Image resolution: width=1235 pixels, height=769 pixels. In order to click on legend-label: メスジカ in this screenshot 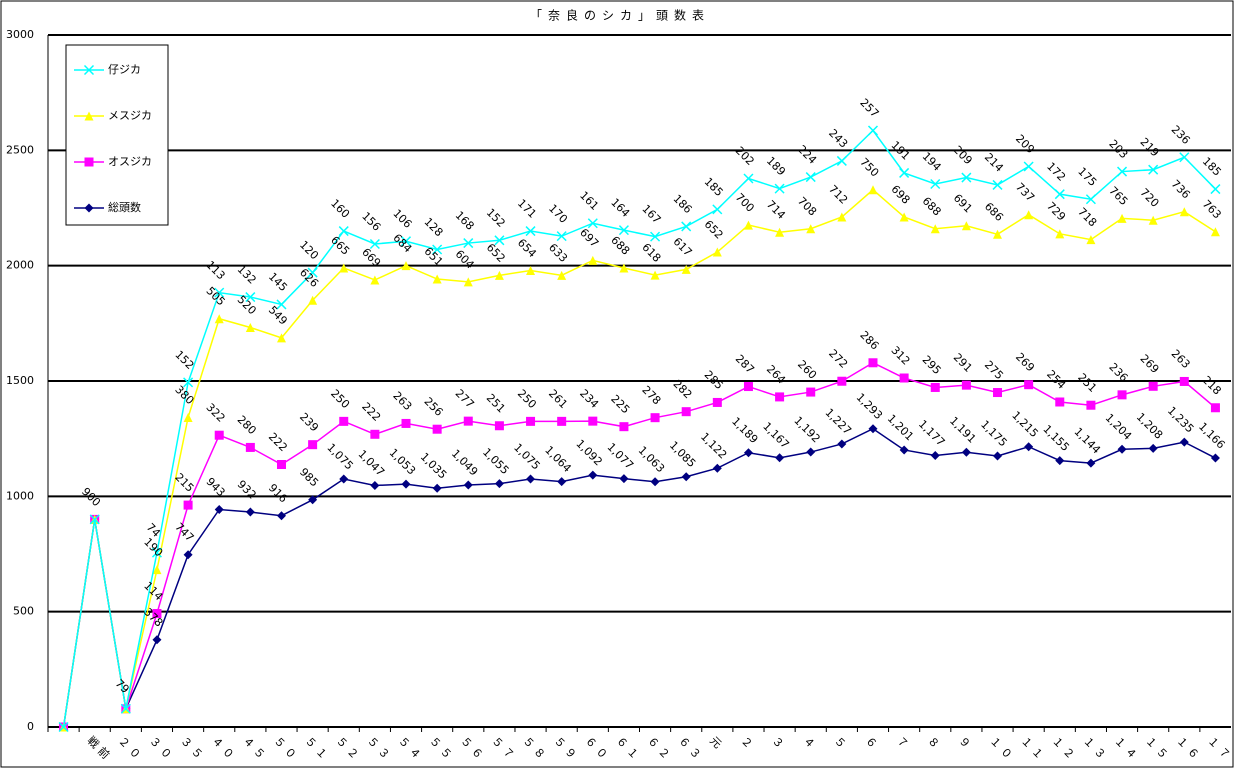, I will do `click(130, 115)`.